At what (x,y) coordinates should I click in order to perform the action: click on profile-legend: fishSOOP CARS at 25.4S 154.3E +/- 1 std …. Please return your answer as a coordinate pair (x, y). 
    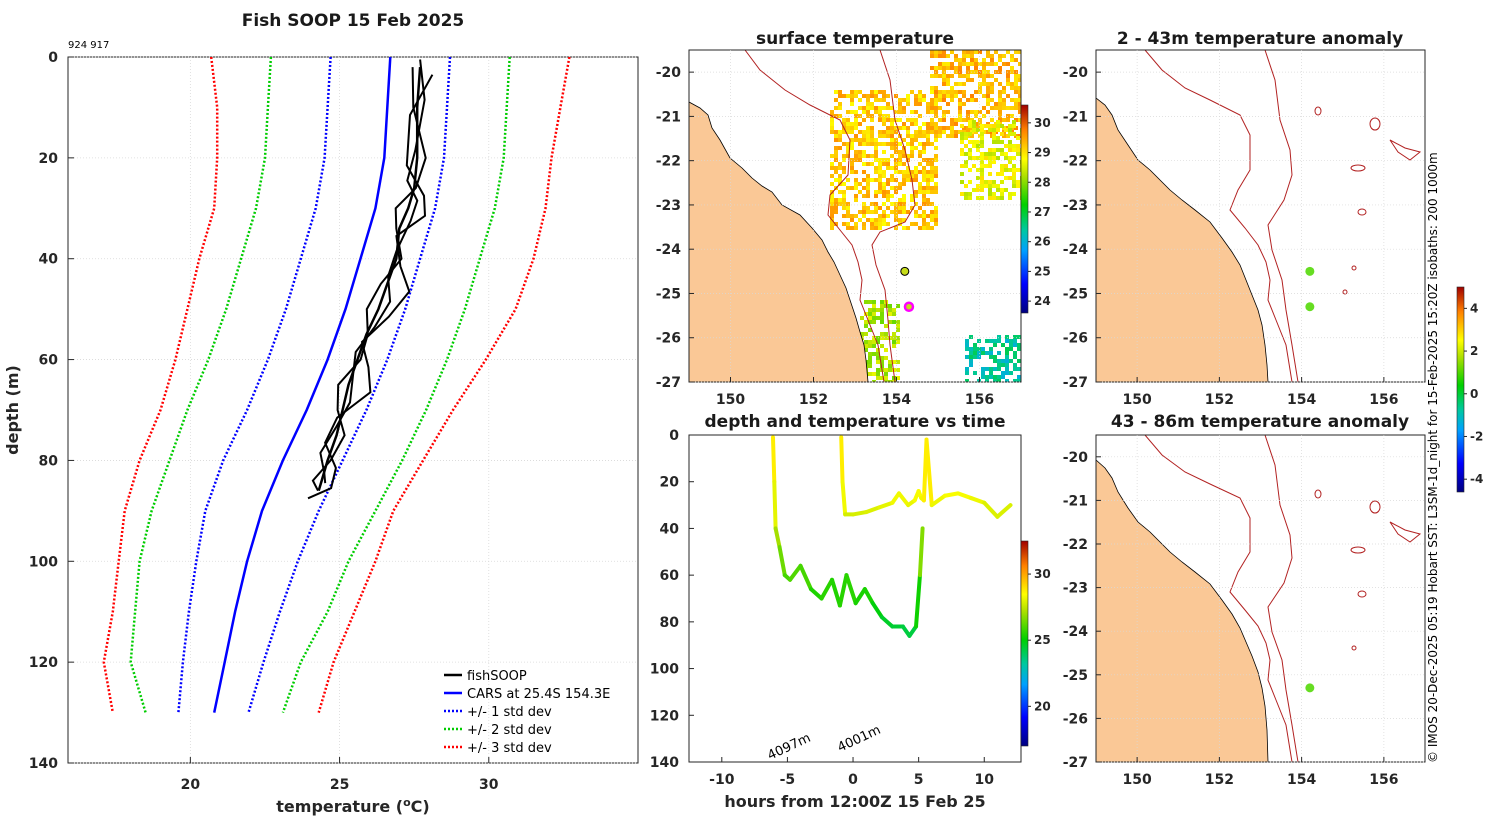
    Looking at the image, I should click on (527, 712).